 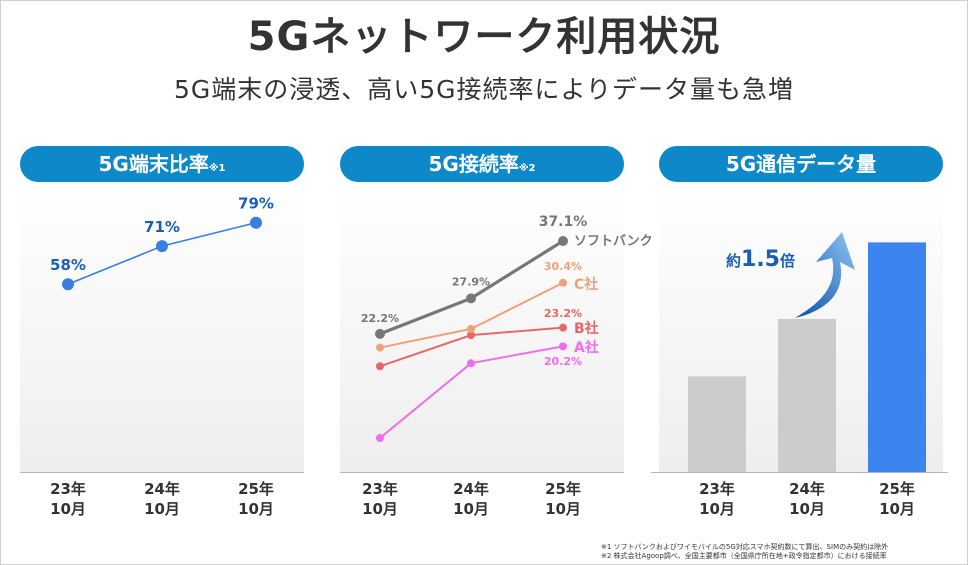 I want to click on growth-arrow-icon, so click(x=825, y=275).